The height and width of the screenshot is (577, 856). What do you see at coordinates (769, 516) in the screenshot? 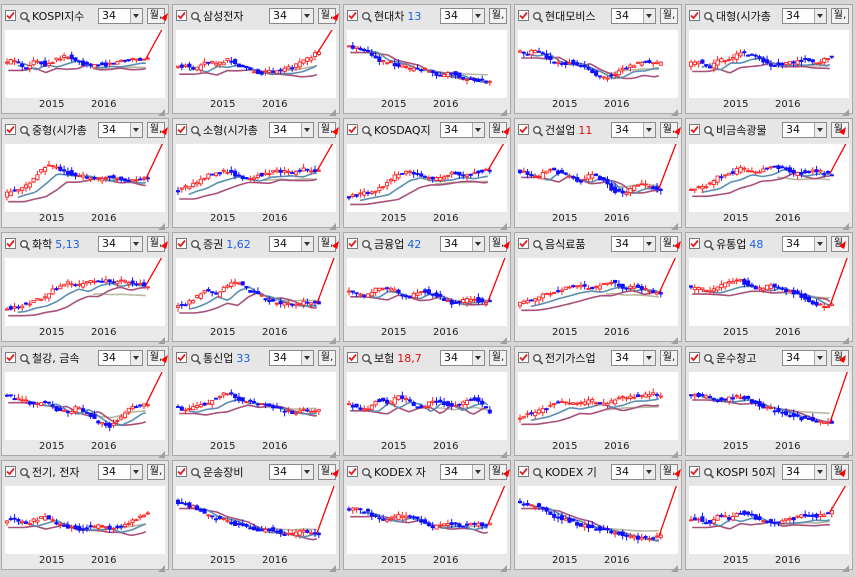
I see `chart-panel: KOSPI 50지 34 월, 2015 2016` at bounding box center [769, 516].